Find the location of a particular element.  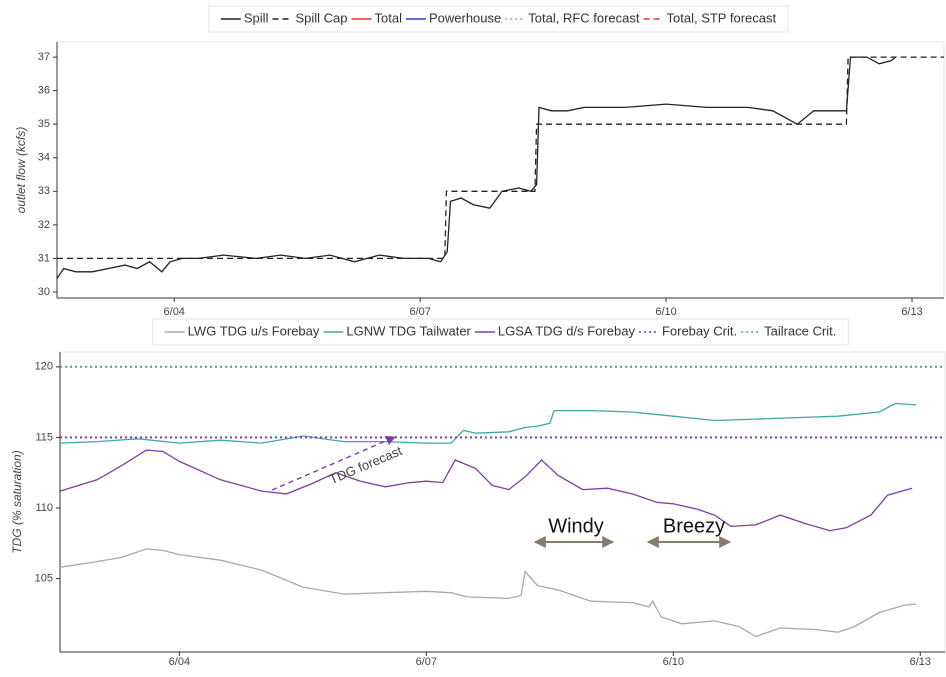

legend-label: Spill Cap is located at coordinates (321, 17).